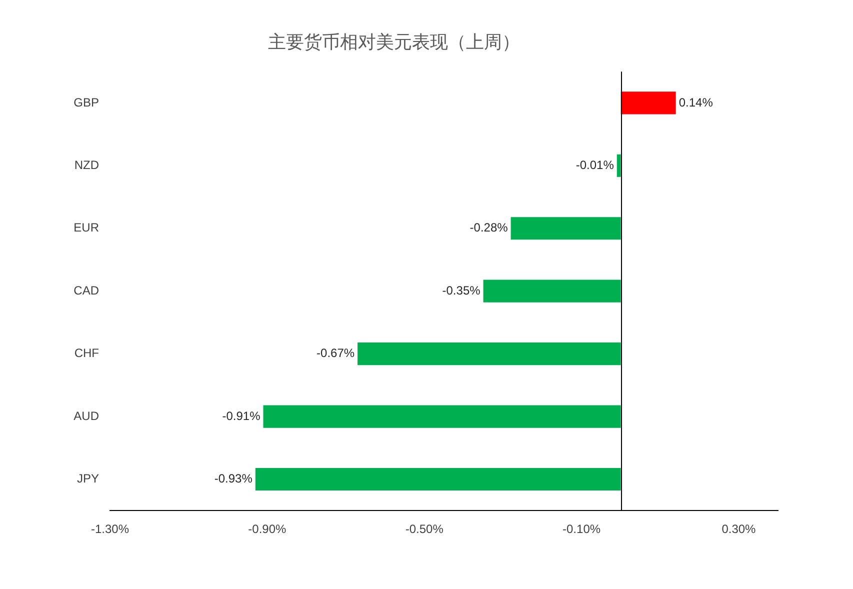 This screenshot has height=589, width=853. Describe the element at coordinates (86, 102) in the screenshot. I see `y-tick-label: GBP` at that location.